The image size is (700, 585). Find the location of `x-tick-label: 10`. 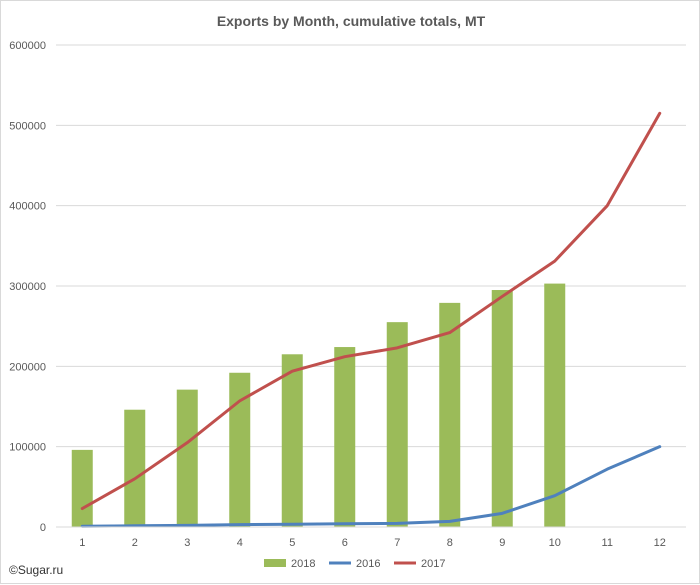

x-tick-label: 10 is located at coordinates (555, 543).